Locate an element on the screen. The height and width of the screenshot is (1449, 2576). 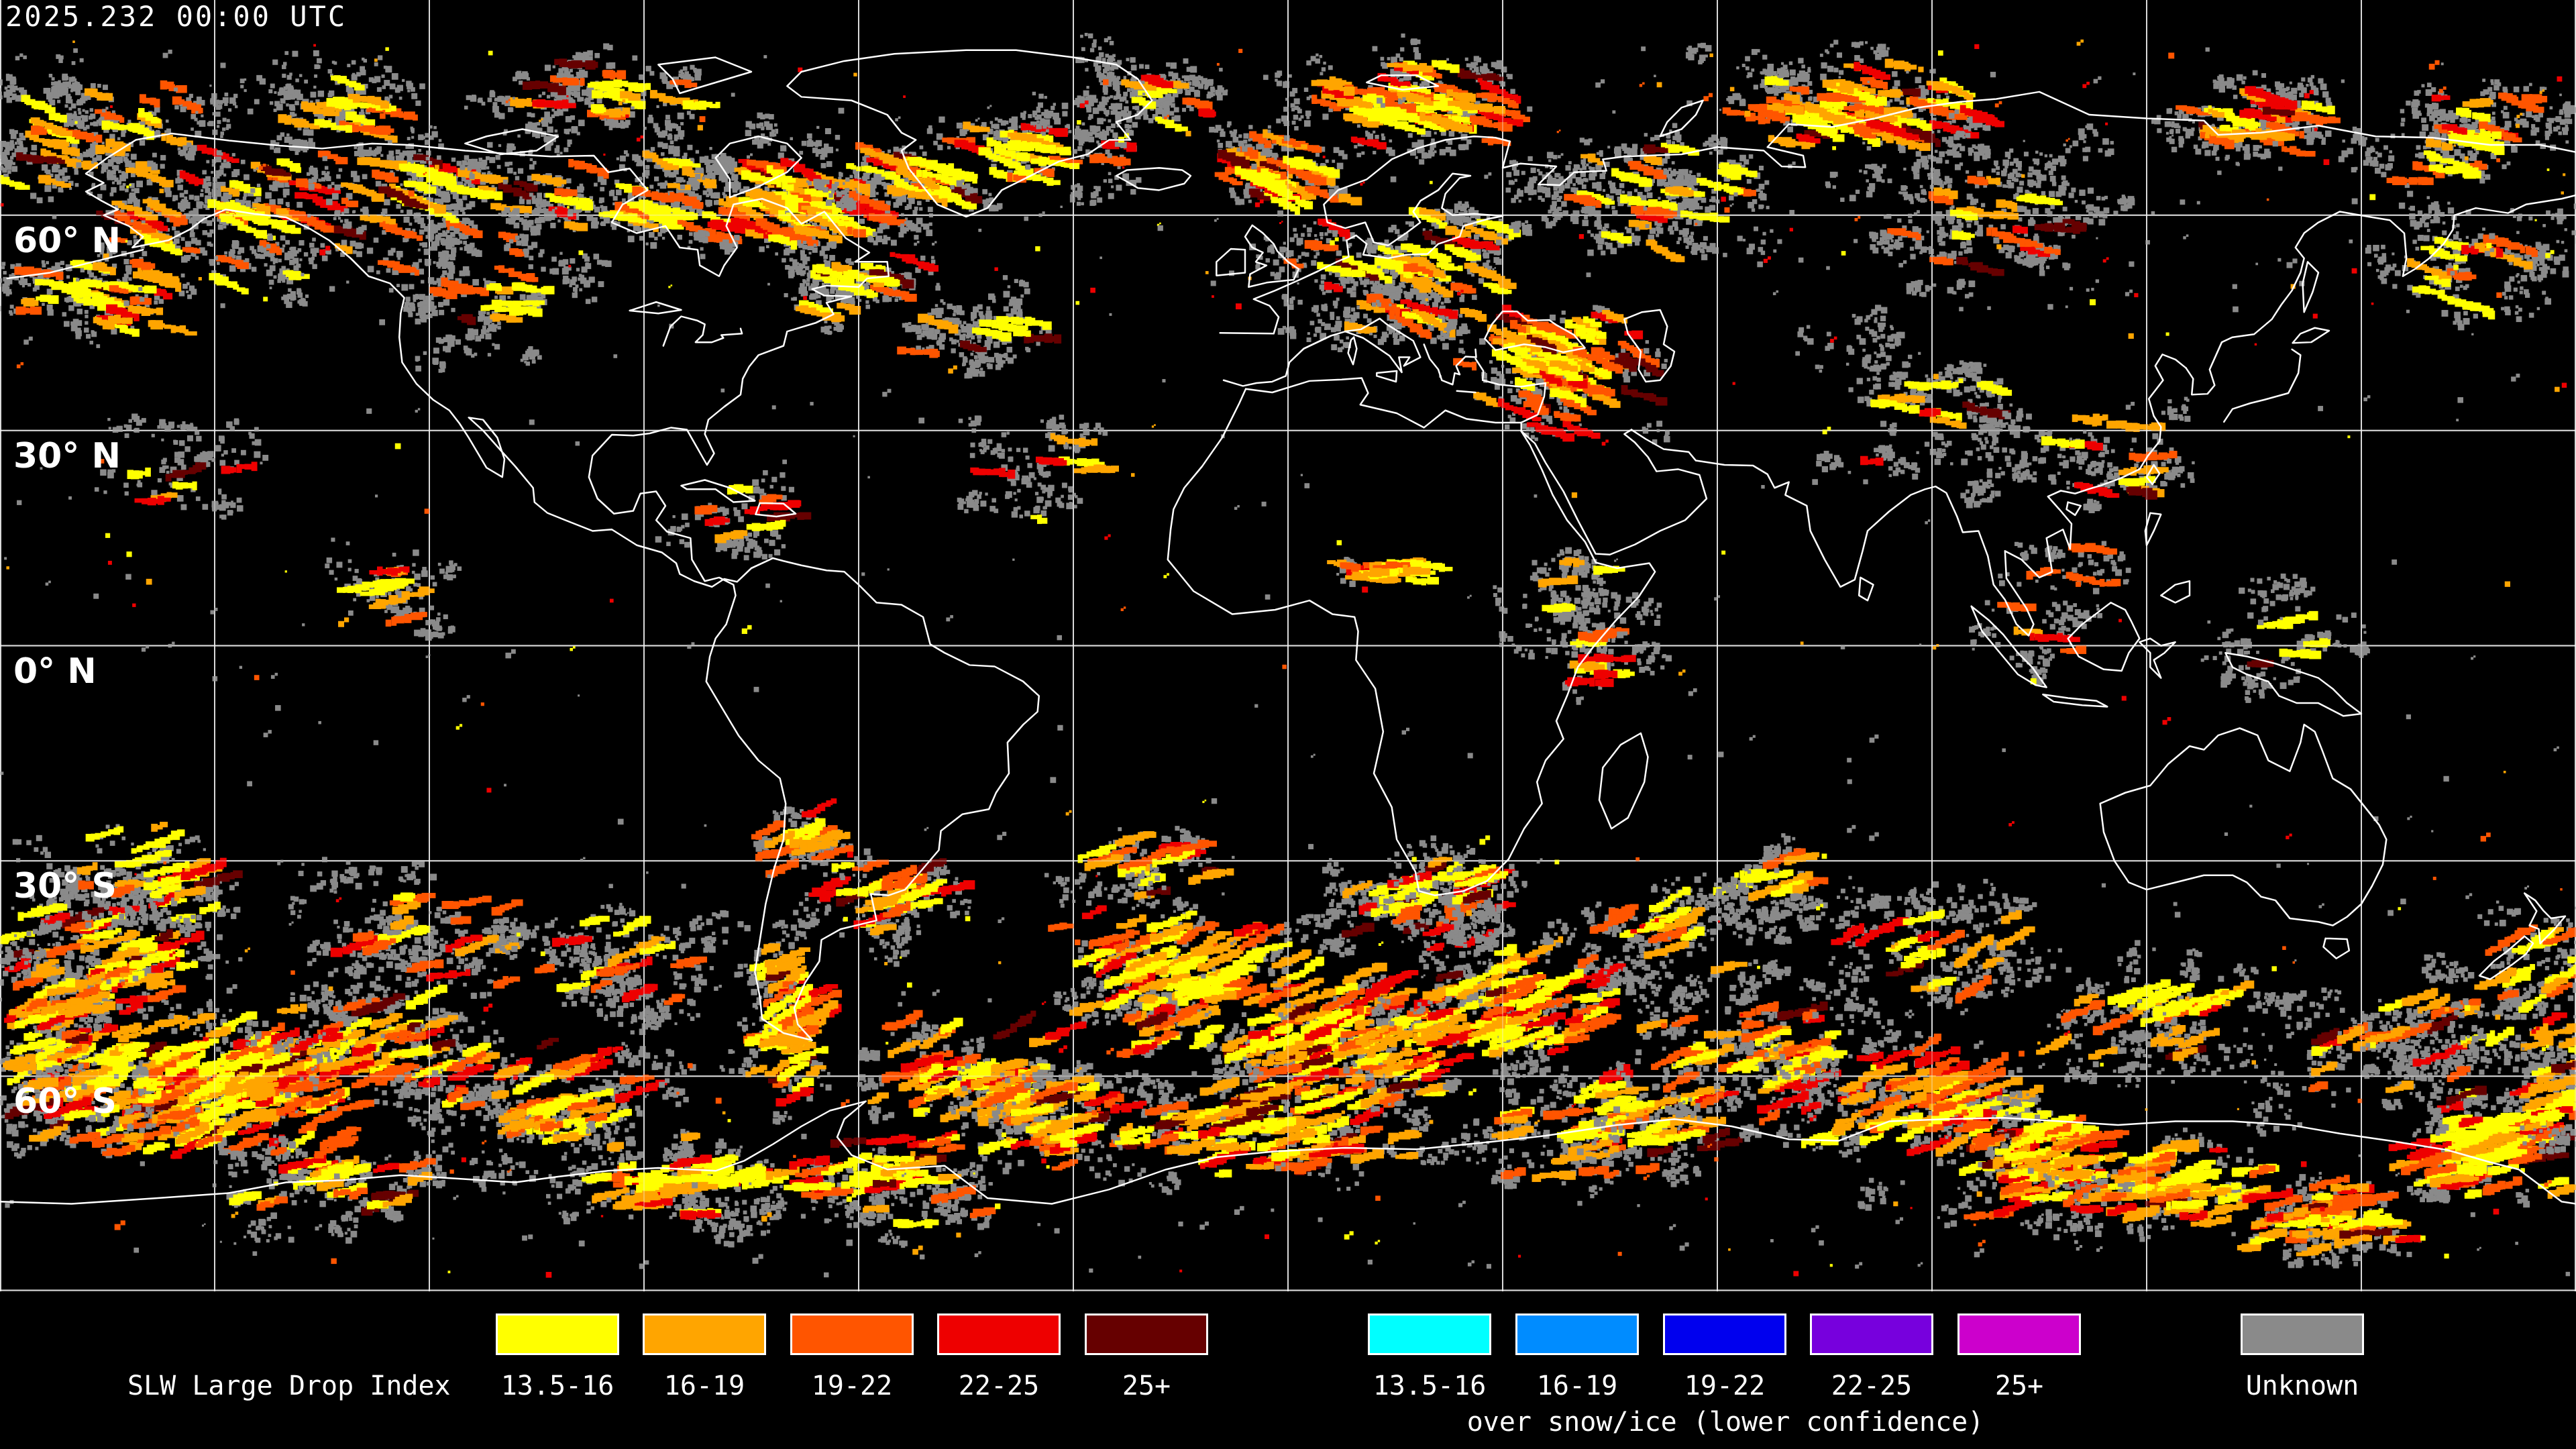
lat-label--60: 60° S is located at coordinates (65, 1101).